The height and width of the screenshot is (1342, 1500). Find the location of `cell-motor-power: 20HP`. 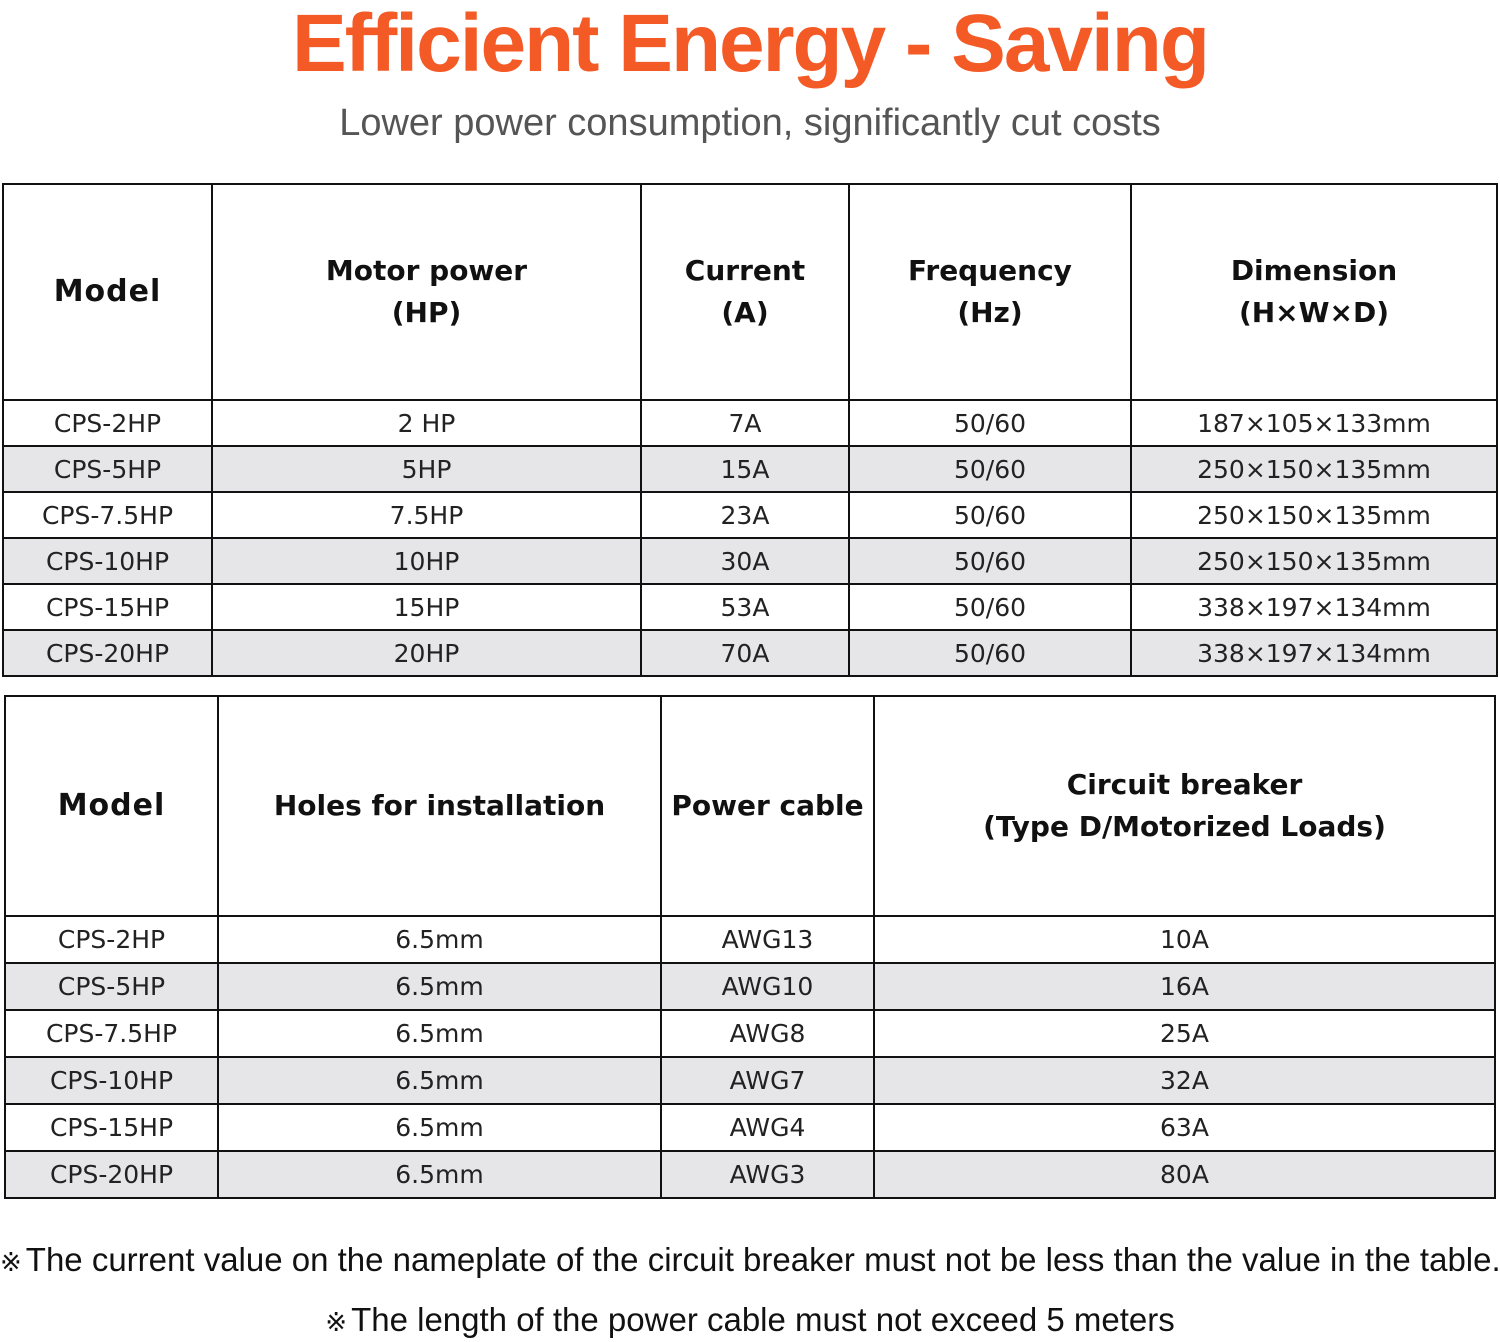

cell-motor-power: 20HP is located at coordinates (426, 653).